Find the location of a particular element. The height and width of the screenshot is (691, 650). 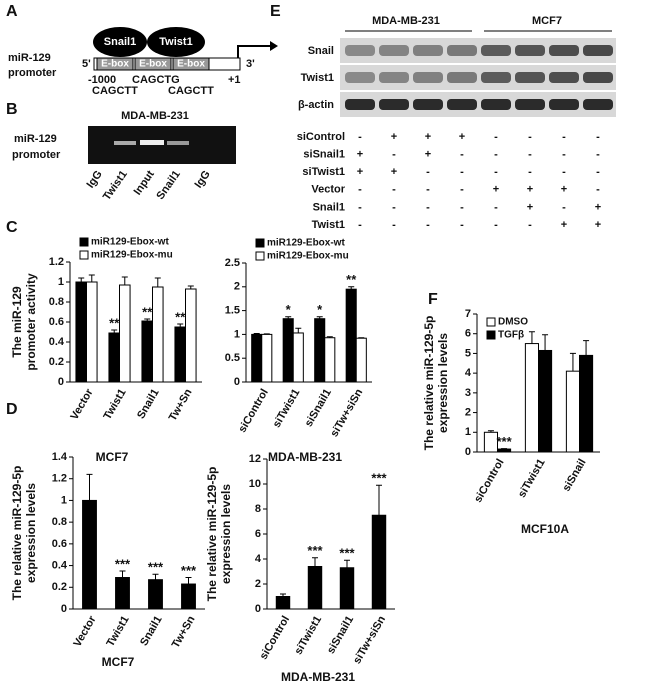

three-prime: 3' is located at coordinates (250, 64).